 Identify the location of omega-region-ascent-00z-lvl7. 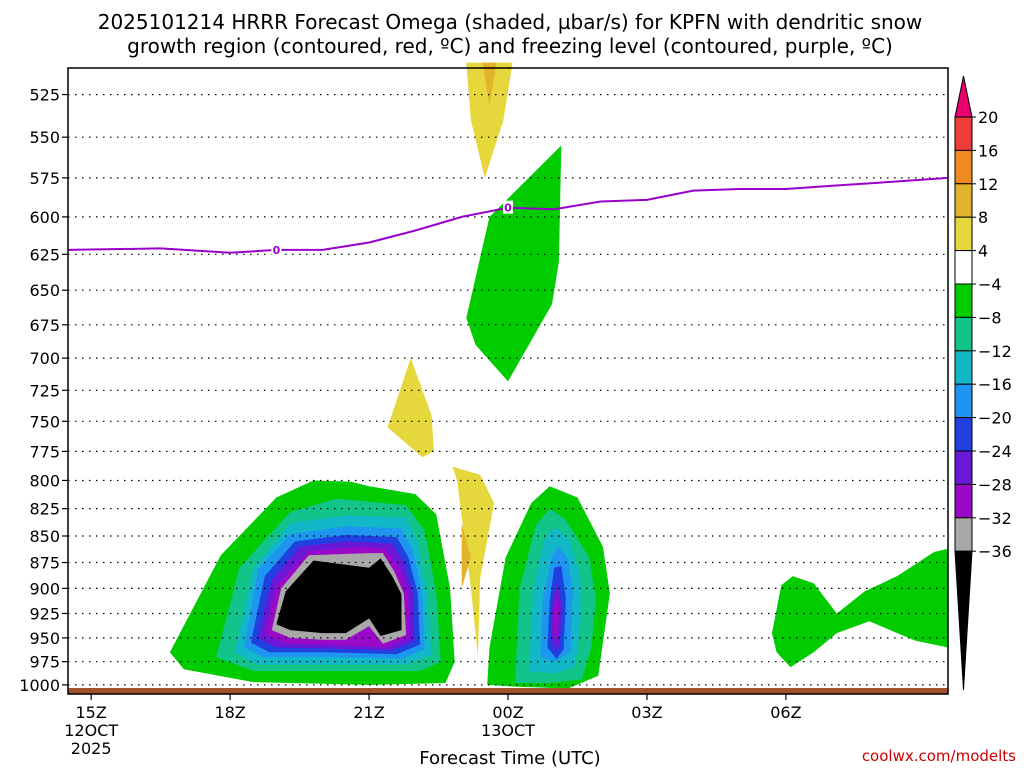
(556, 615).